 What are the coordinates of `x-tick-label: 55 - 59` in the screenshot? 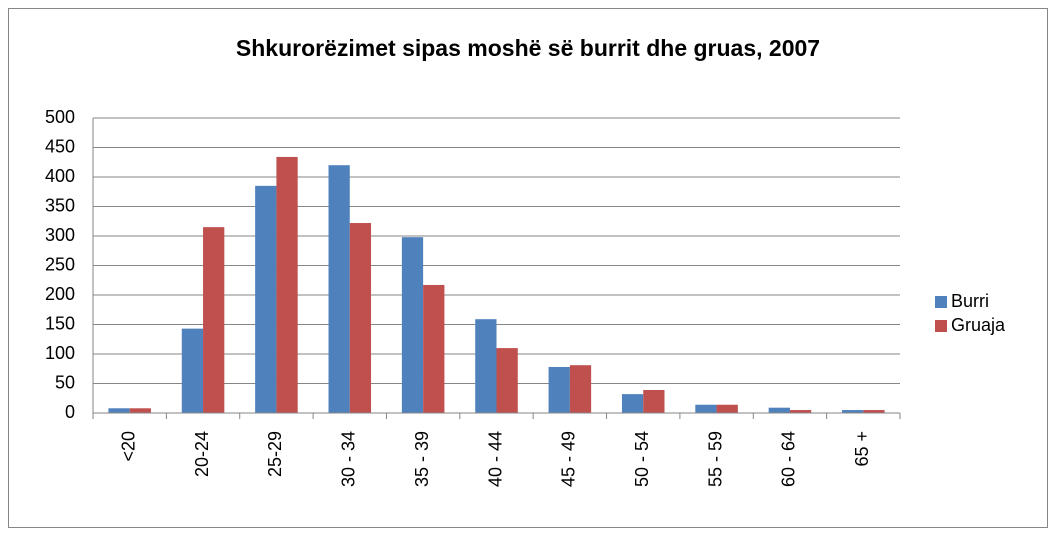 It's located at (715, 459).